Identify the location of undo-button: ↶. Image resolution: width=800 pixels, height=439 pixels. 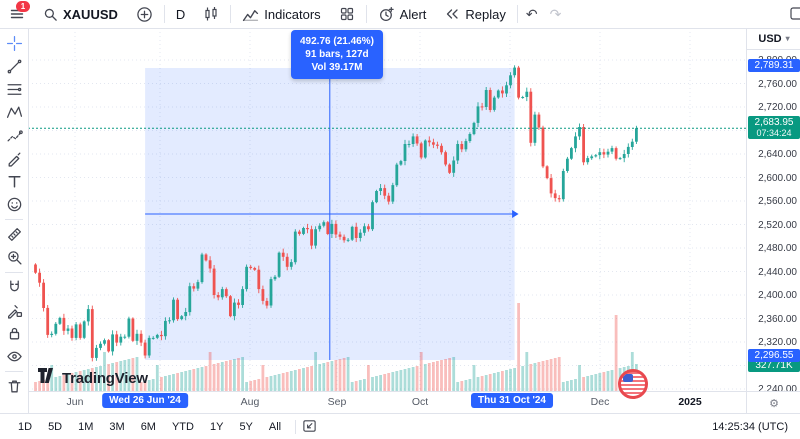
(532, 14).